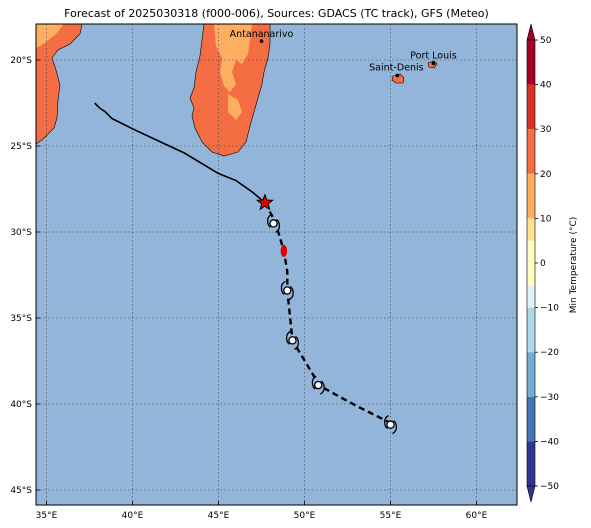  I want to click on forecast-red-marker, so click(284, 250).